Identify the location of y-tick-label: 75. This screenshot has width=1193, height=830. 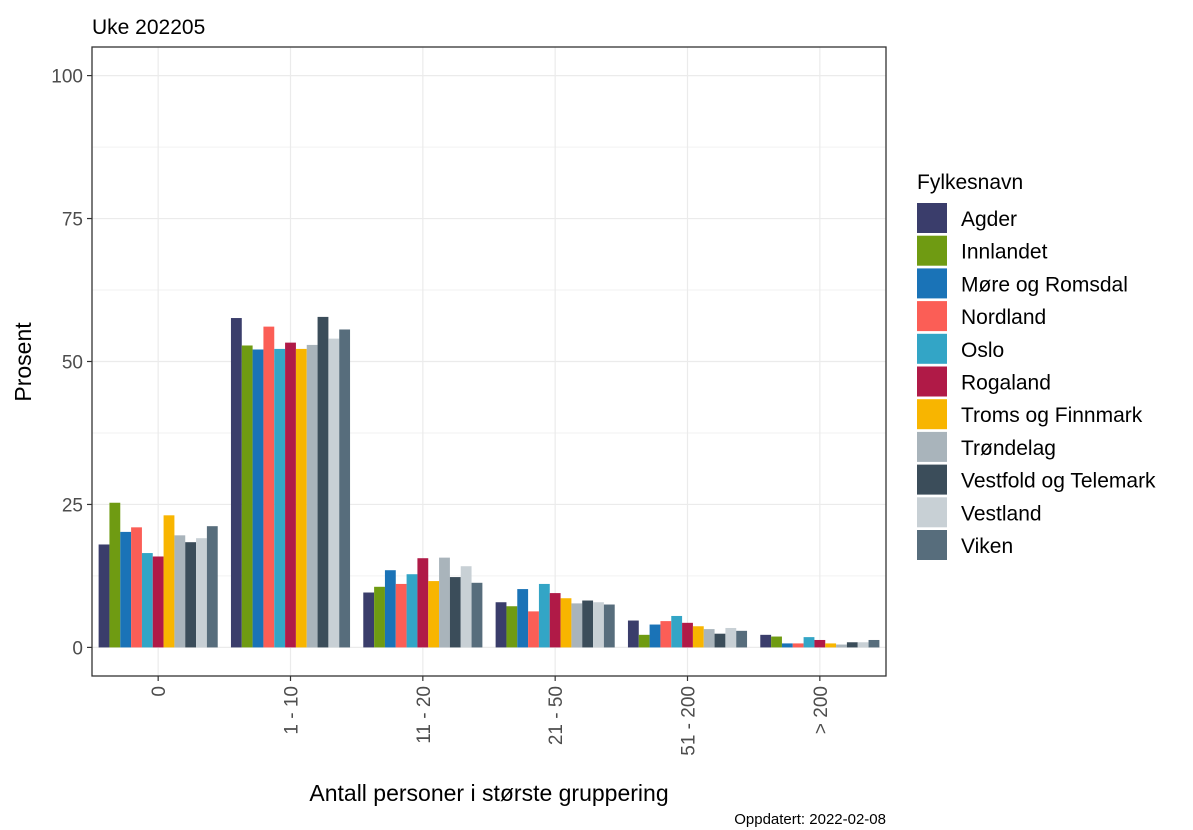
(72, 220).